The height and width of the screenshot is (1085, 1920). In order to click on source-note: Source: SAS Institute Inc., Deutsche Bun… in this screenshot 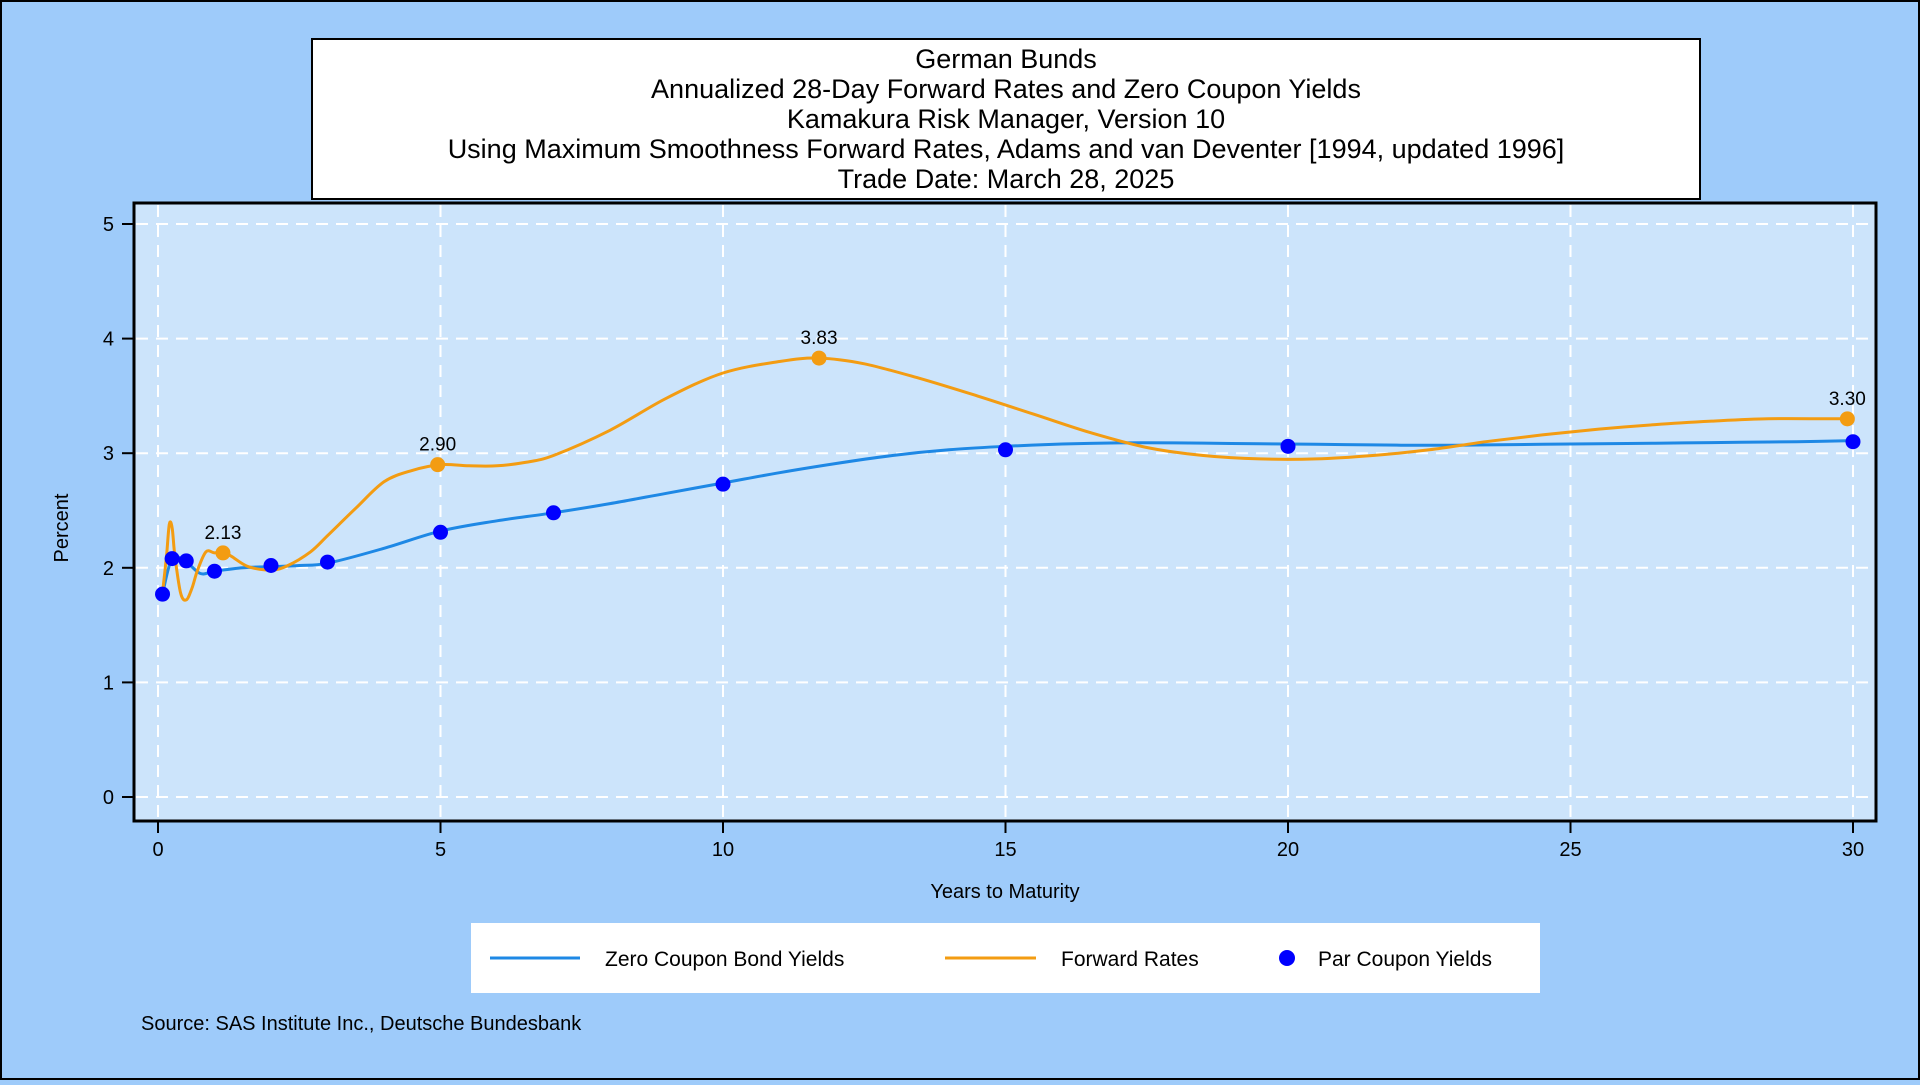, I will do `click(361, 1024)`.